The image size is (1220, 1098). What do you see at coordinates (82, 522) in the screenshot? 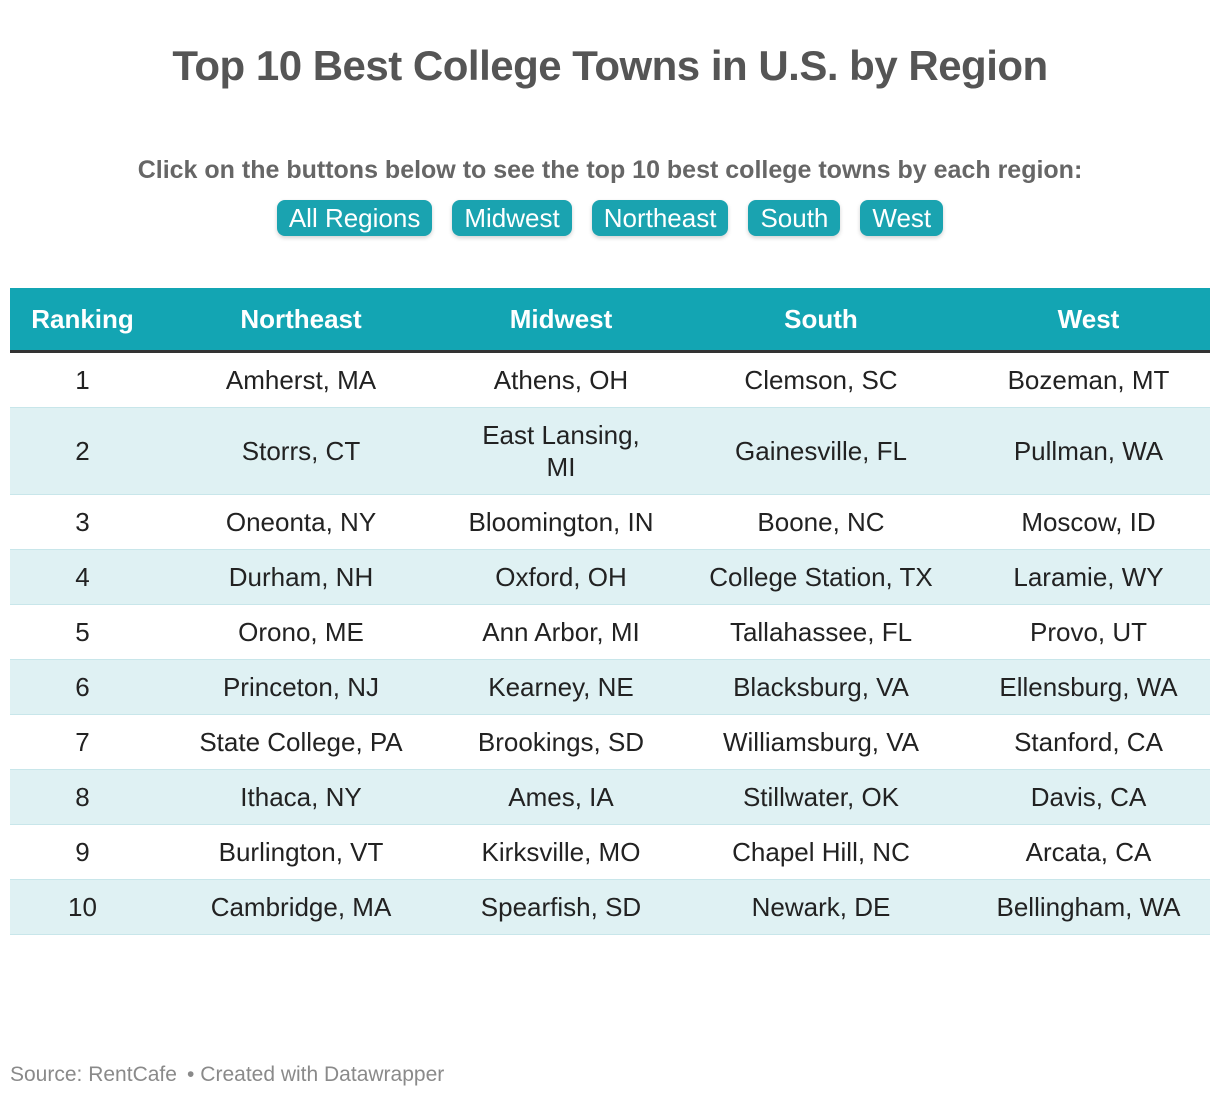
I see `cell-ranking: 3` at bounding box center [82, 522].